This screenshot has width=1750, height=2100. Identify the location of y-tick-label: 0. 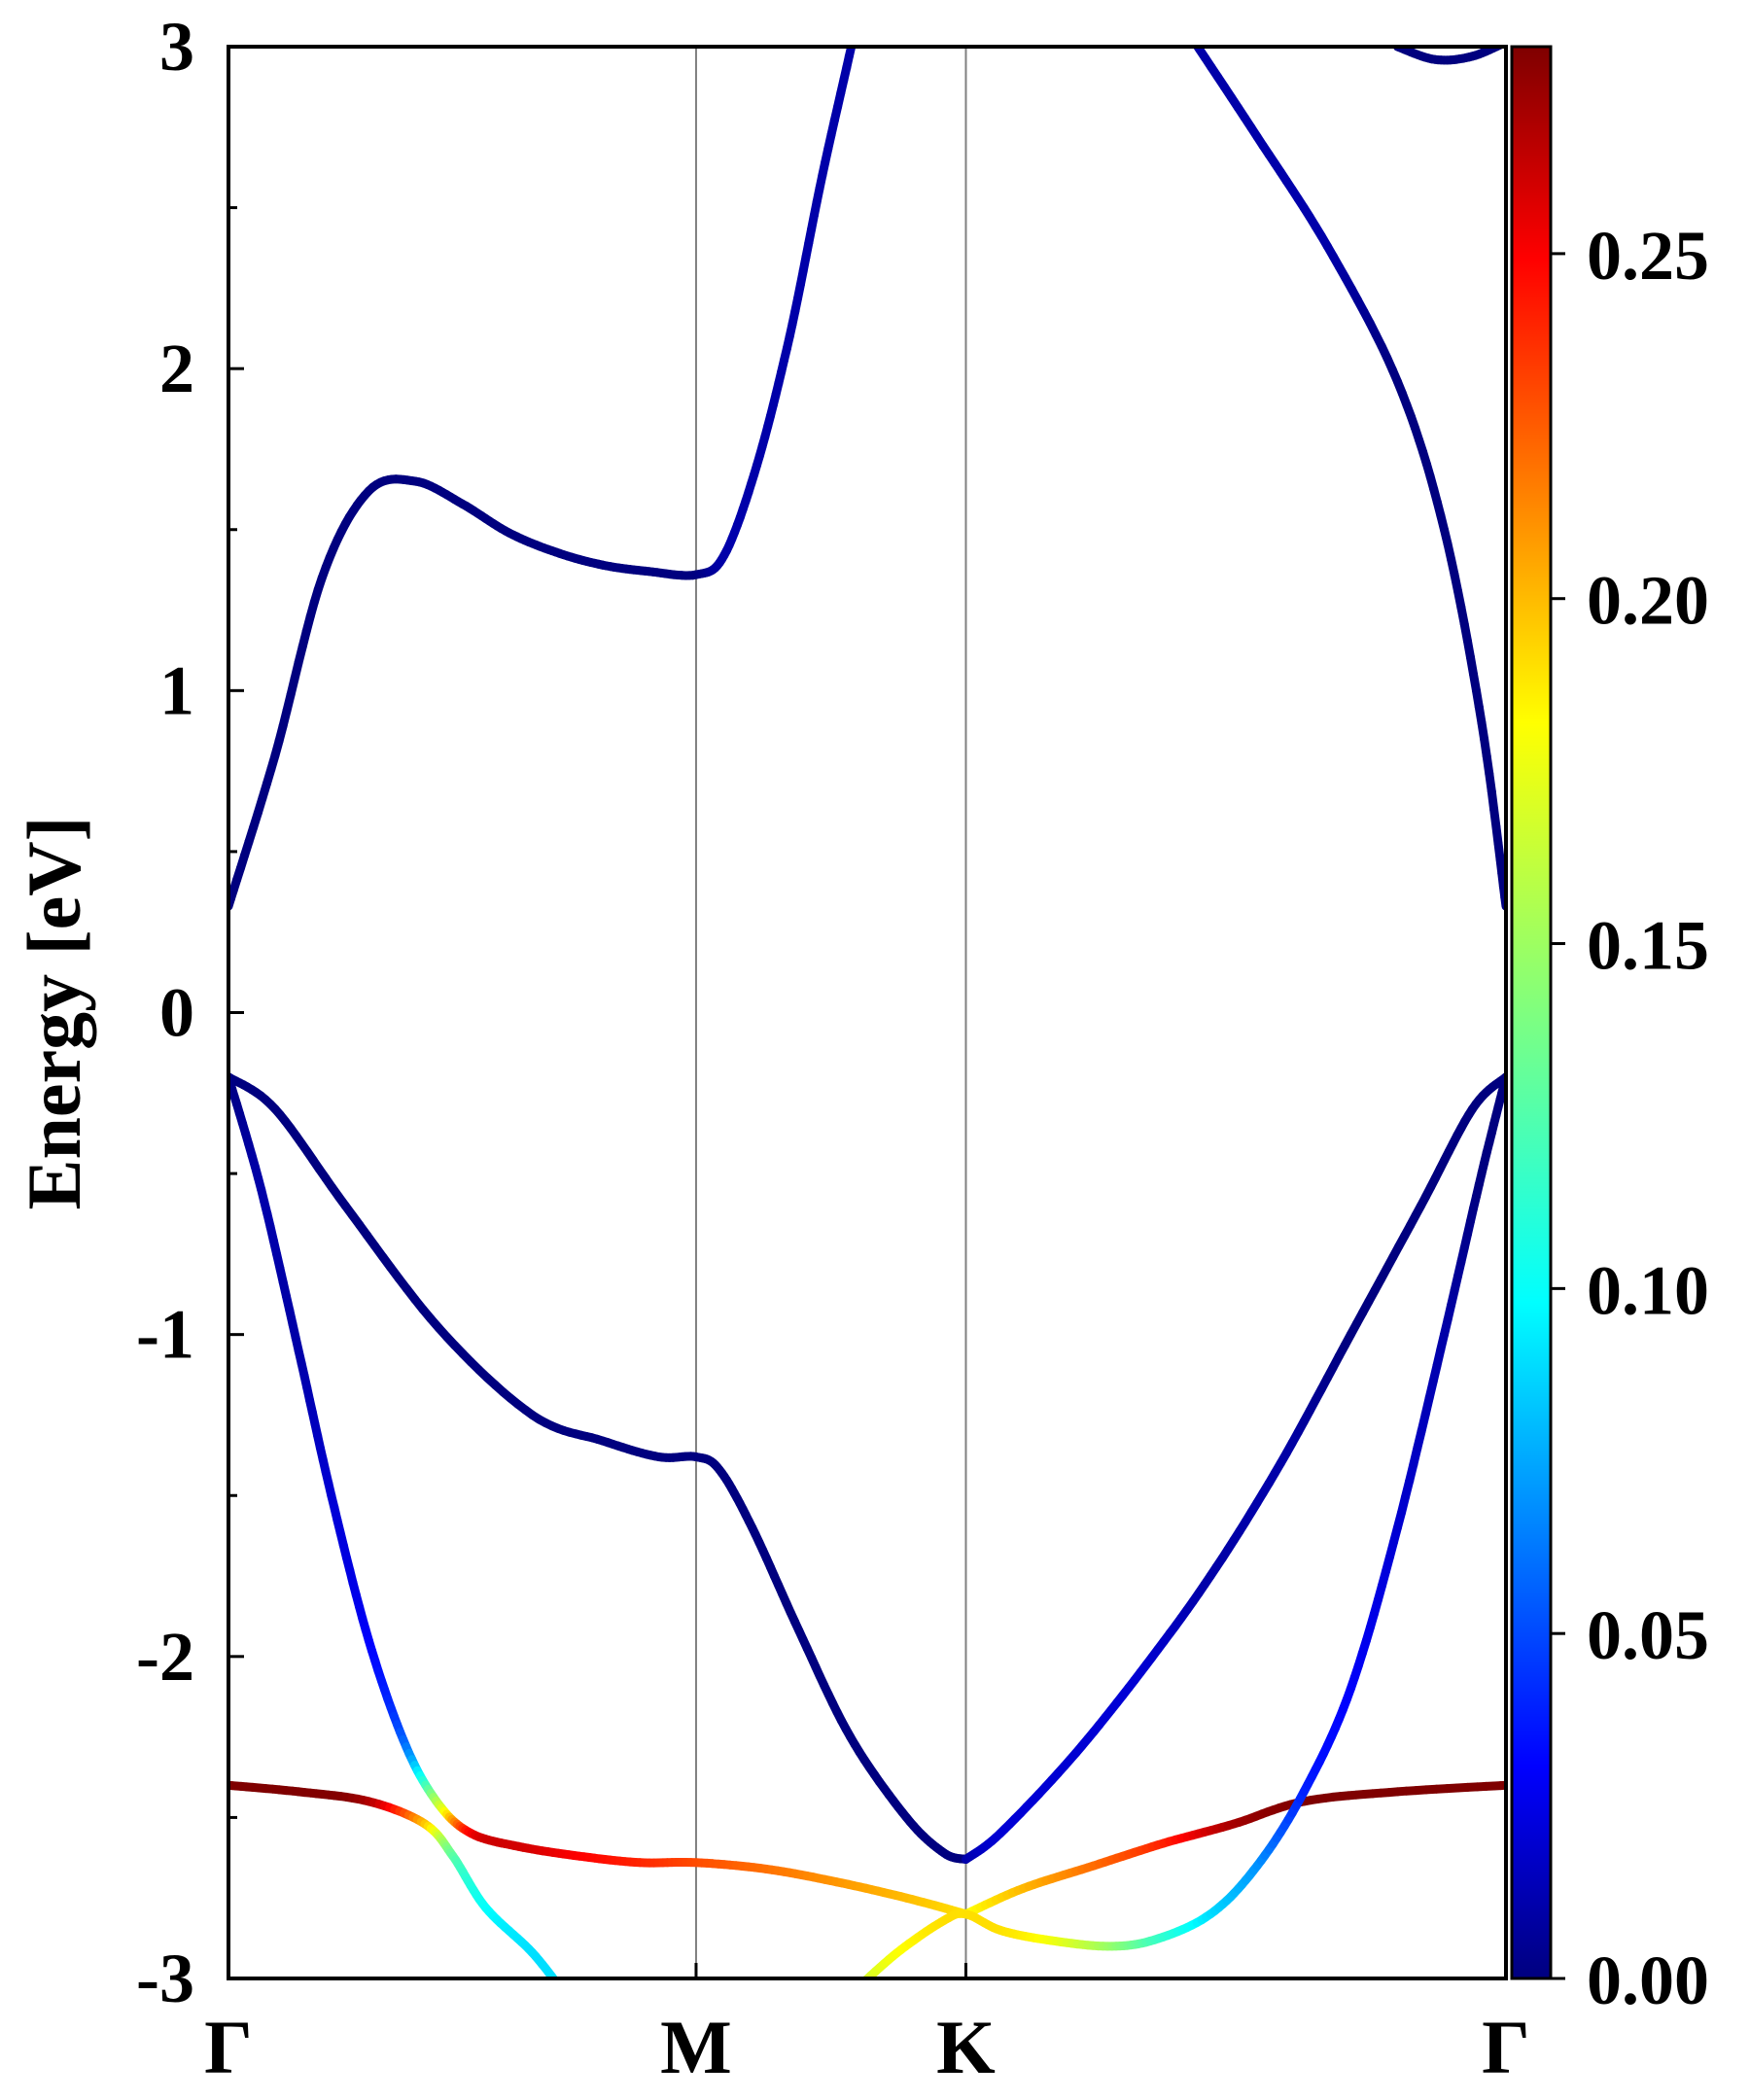
(176, 1013).